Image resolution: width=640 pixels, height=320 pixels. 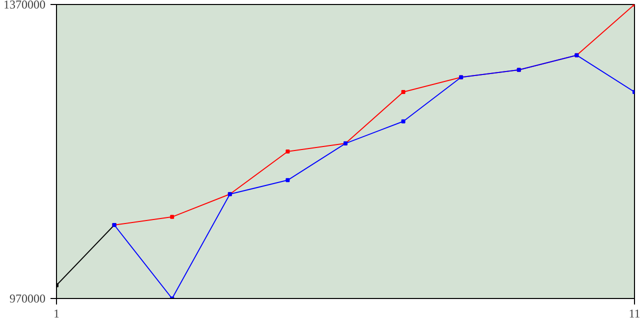 What do you see at coordinates (28, 299) in the screenshot?
I see `y-tick-label: 970000` at bounding box center [28, 299].